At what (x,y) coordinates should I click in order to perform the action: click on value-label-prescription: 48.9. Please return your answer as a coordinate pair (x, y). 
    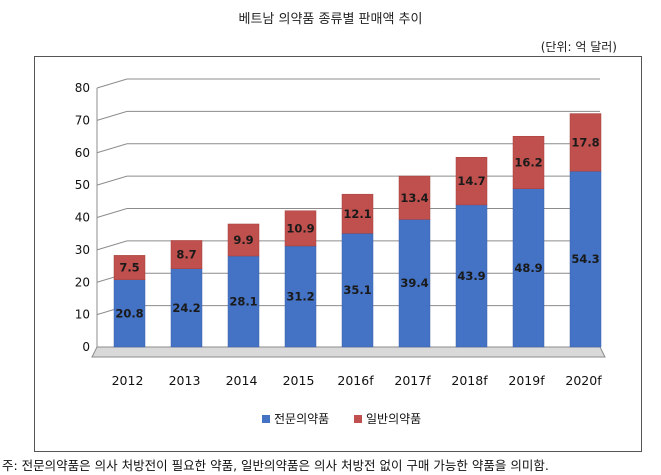
    Looking at the image, I should click on (528, 268).